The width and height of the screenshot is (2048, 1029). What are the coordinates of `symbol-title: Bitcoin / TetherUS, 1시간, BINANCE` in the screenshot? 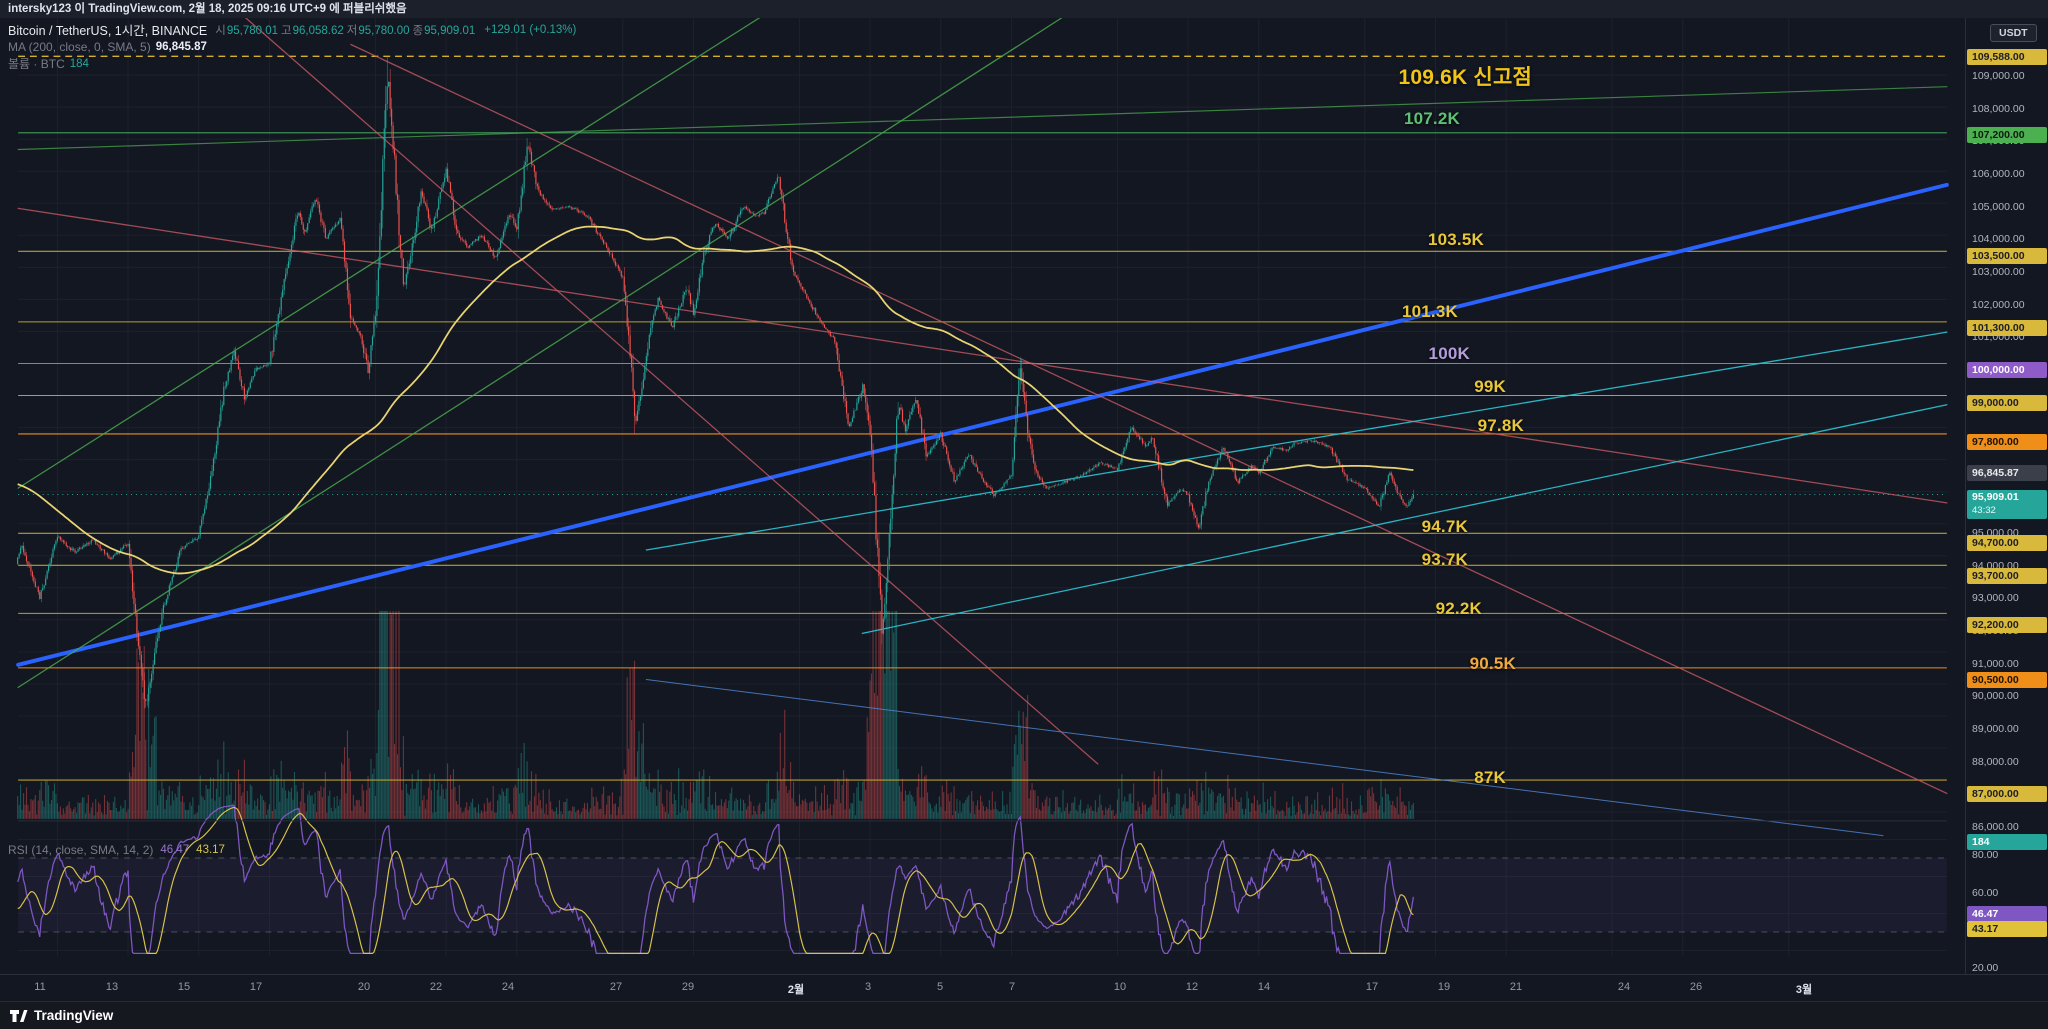 It's located at (108, 31).